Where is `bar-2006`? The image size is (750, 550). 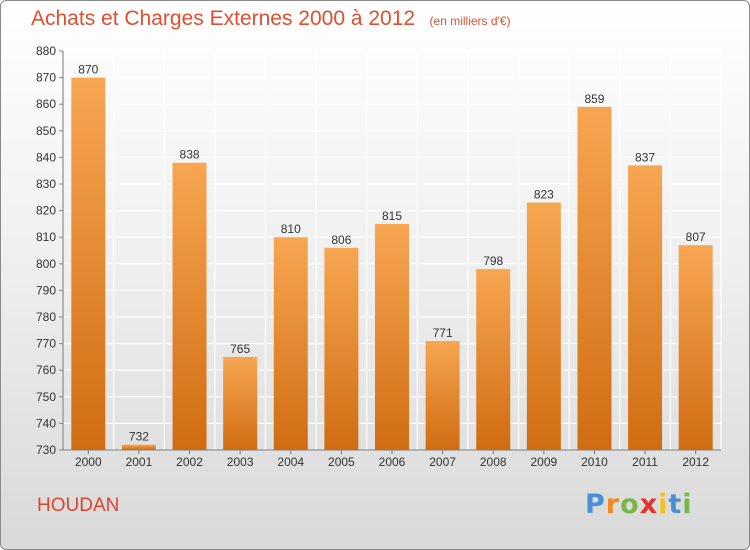
bar-2006 is located at coordinates (392, 336).